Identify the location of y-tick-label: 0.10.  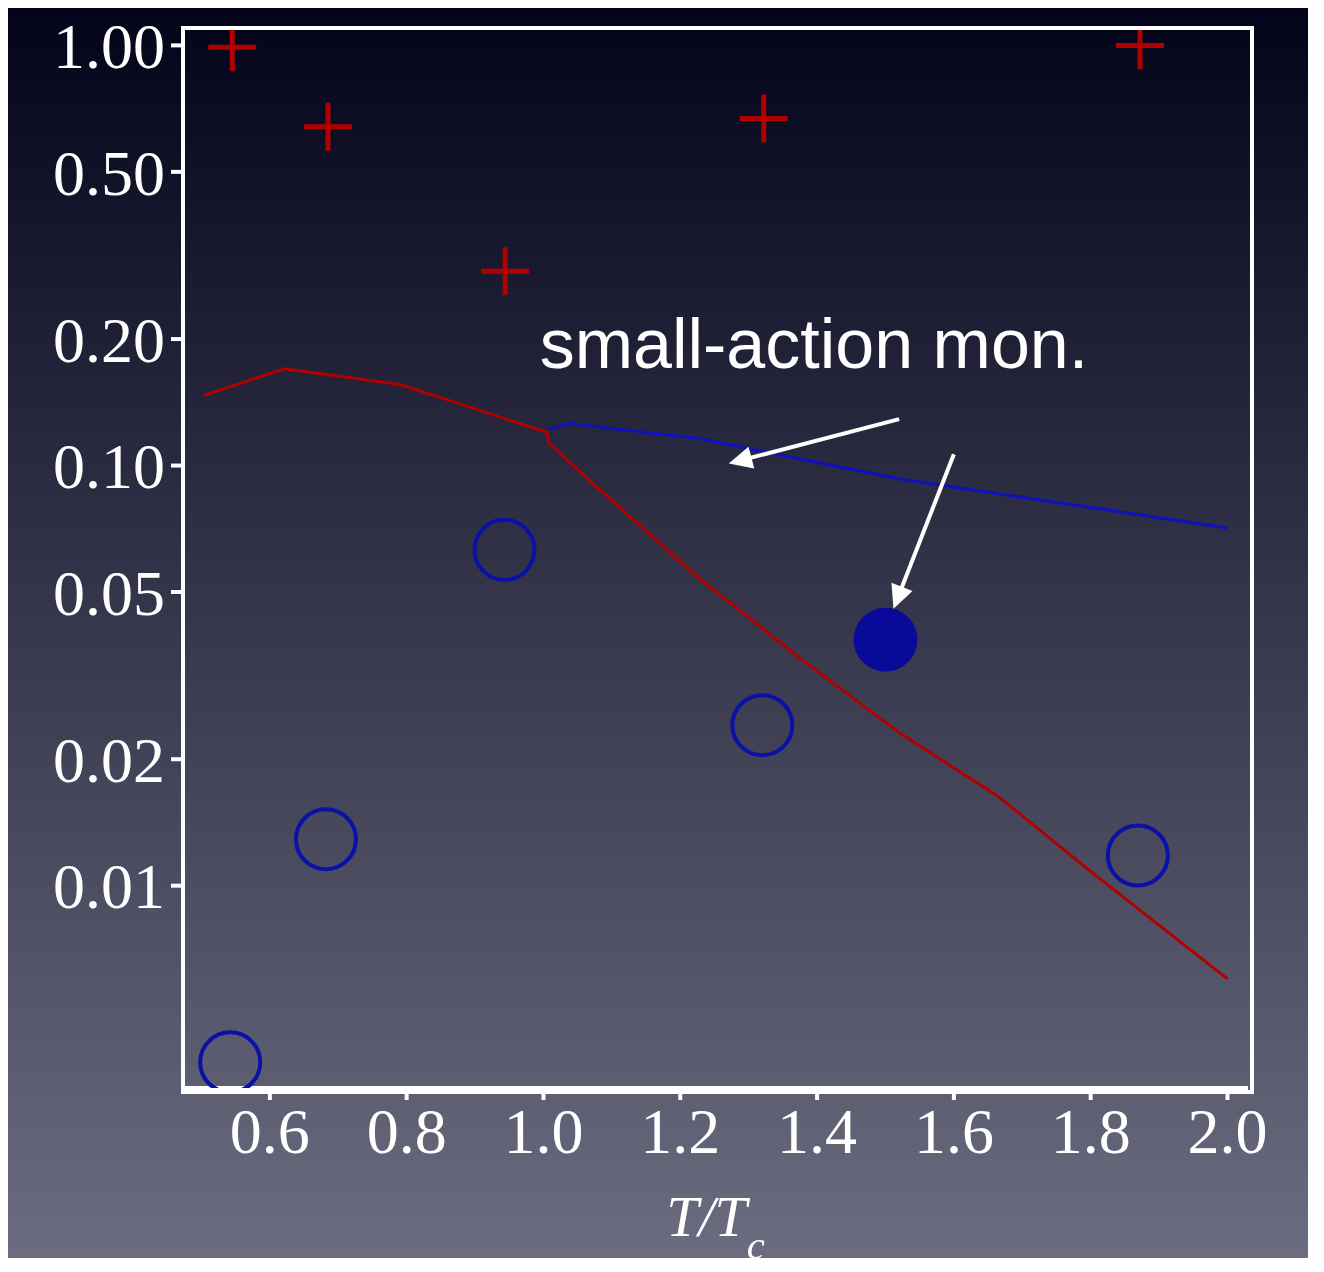
(109, 467).